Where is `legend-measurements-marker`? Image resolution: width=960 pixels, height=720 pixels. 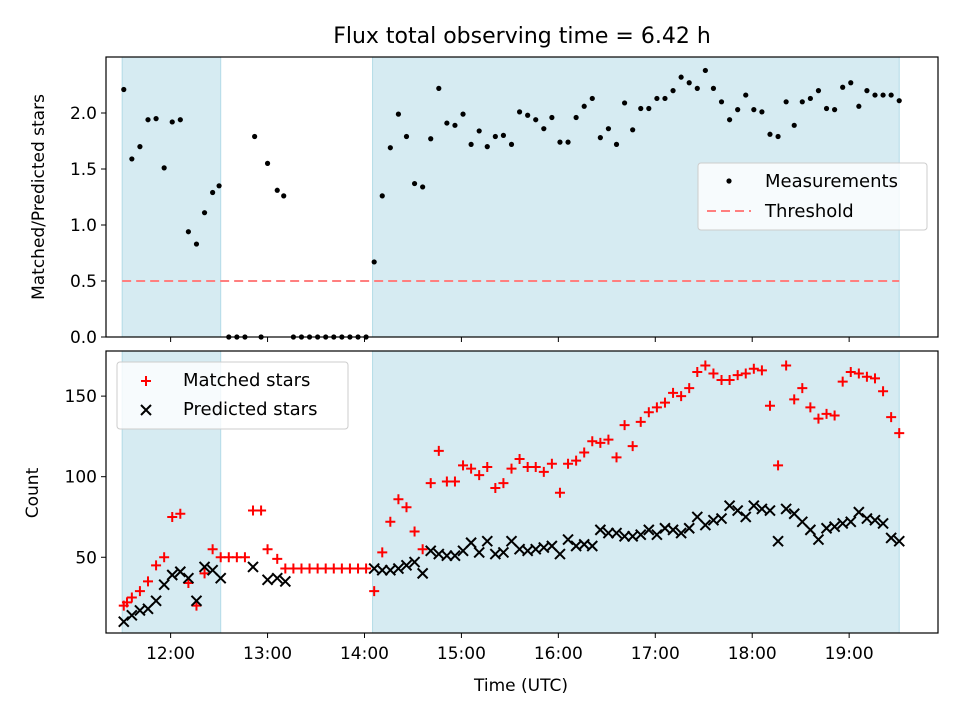 legend-measurements-marker is located at coordinates (729, 181).